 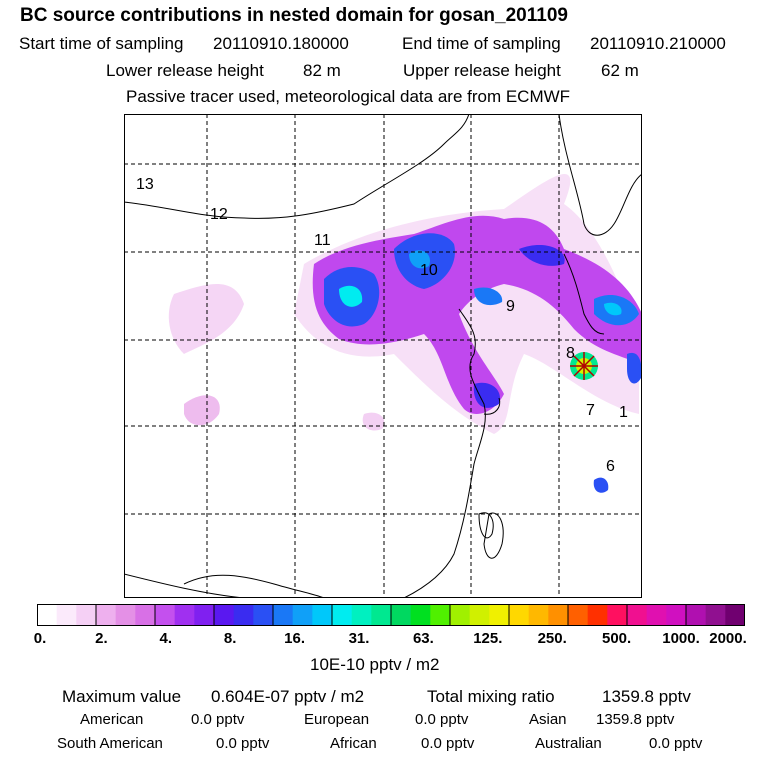 I want to click on total-mixing-value: 1359.8 pptv, so click(x=646, y=696).